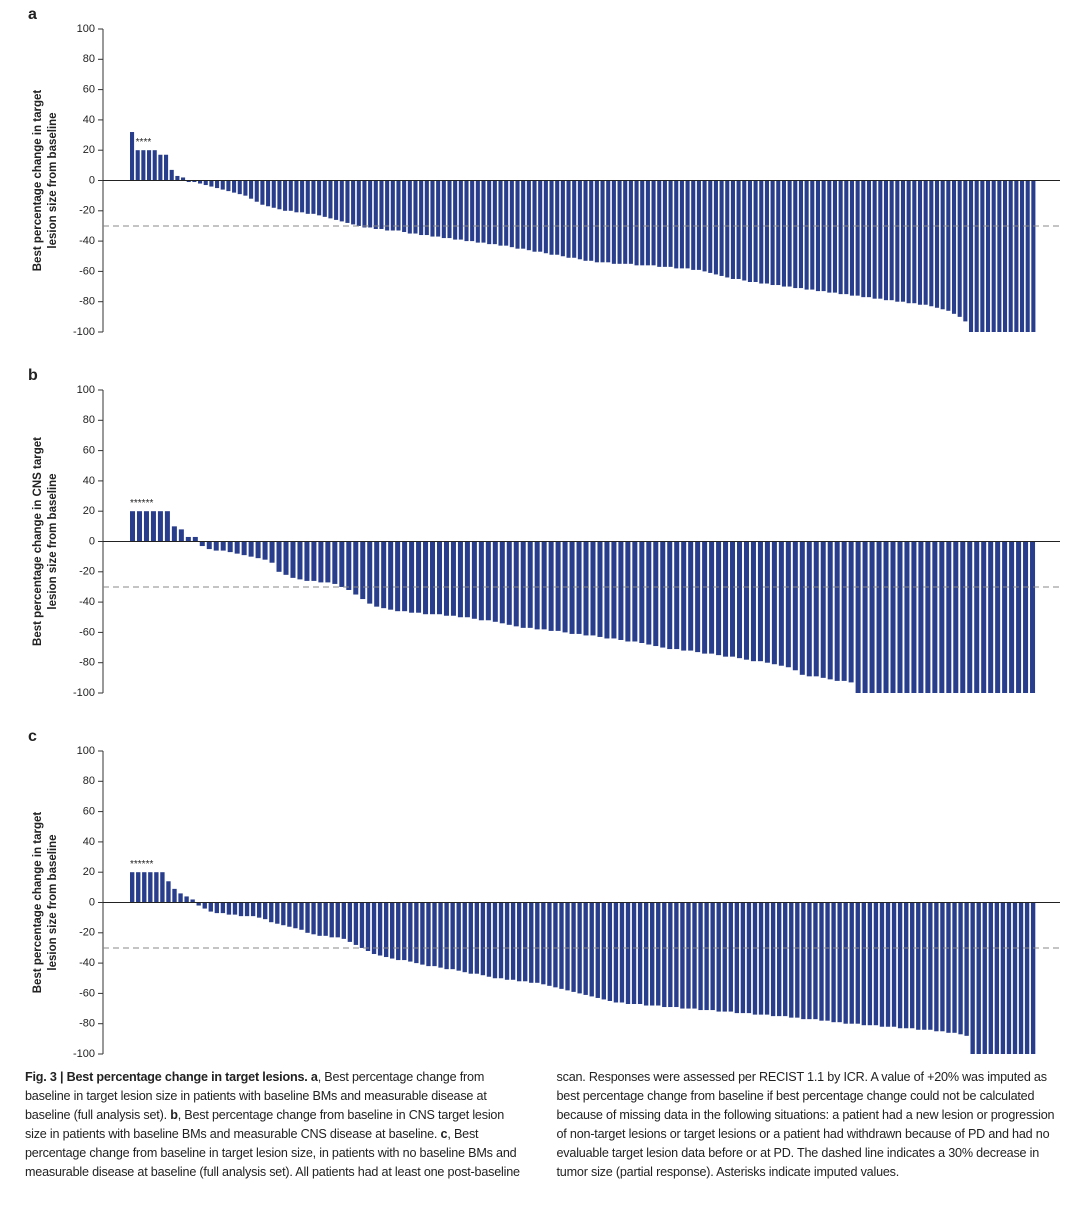  What do you see at coordinates (92, 541) in the screenshot?
I see `y-tick-label: 0` at bounding box center [92, 541].